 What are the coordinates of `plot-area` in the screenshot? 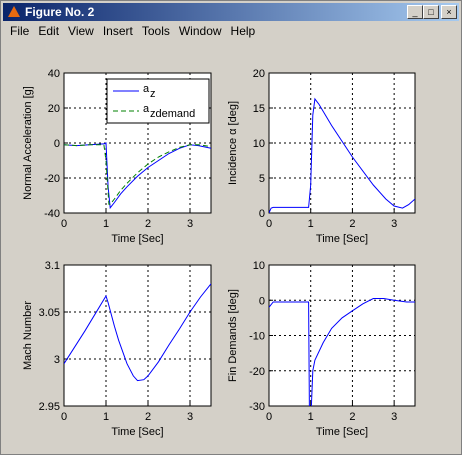 It's located at (137, 335).